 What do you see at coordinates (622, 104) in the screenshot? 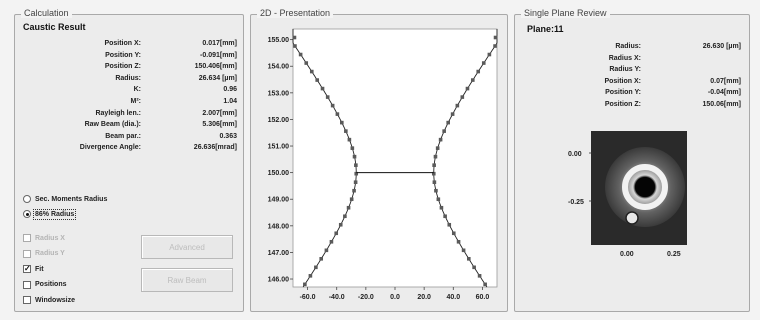
I see `review-row-label: Position Z:` at bounding box center [622, 104].